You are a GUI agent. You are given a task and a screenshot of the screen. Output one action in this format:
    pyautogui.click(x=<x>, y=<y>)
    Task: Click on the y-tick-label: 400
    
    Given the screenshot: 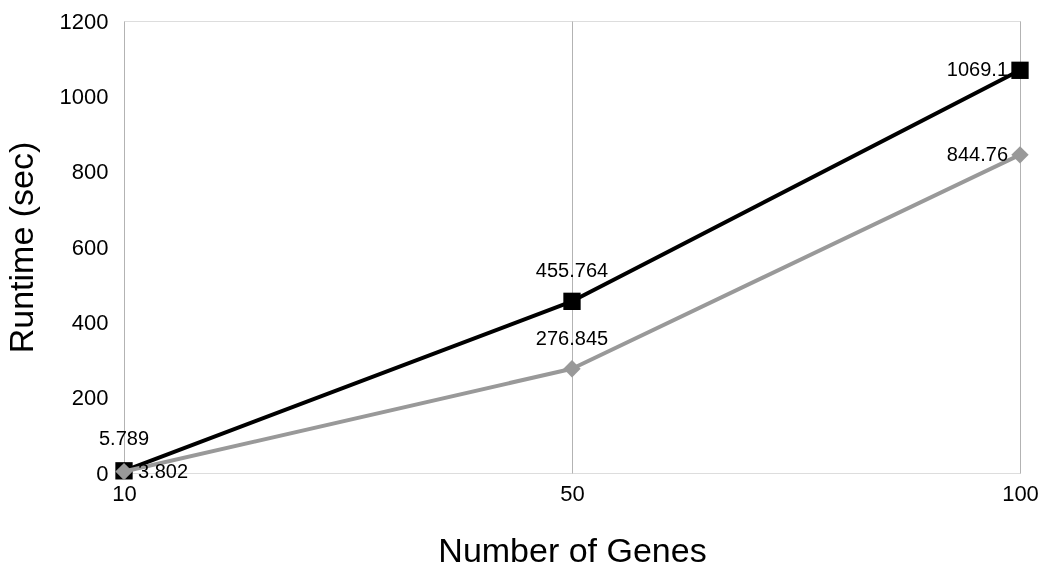 What is the action you would take?
    pyautogui.click(x=90, y=322)
    